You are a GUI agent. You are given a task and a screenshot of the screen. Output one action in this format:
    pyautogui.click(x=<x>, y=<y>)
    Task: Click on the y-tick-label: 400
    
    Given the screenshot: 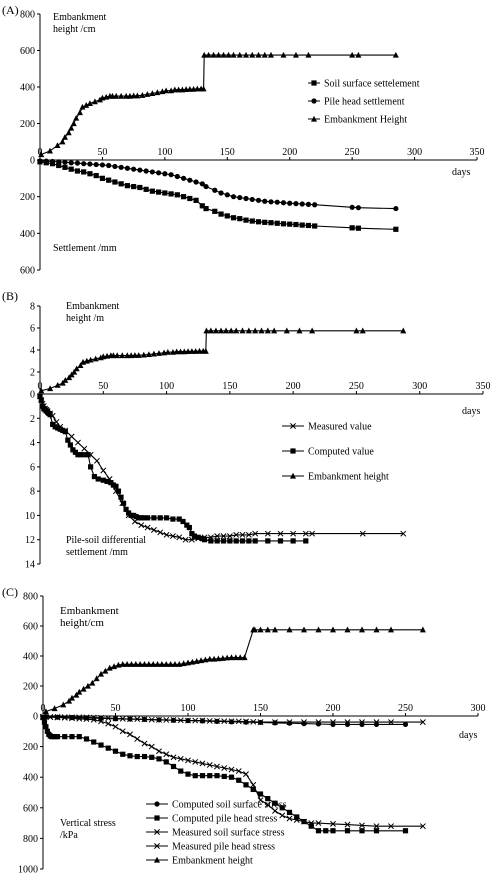 What is the action you would take?
    pyautogui.click(x=27, y=234)
    